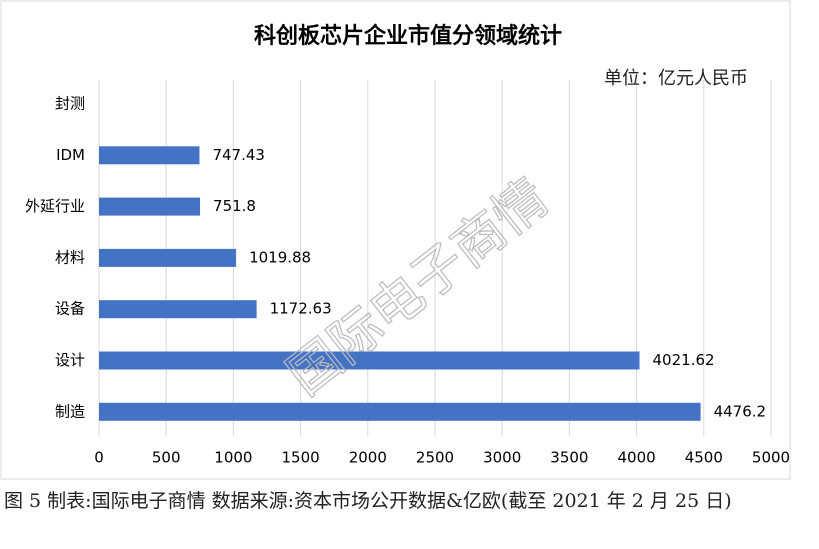  I want to click on y-tick-label: IDM, so click(70, 155).